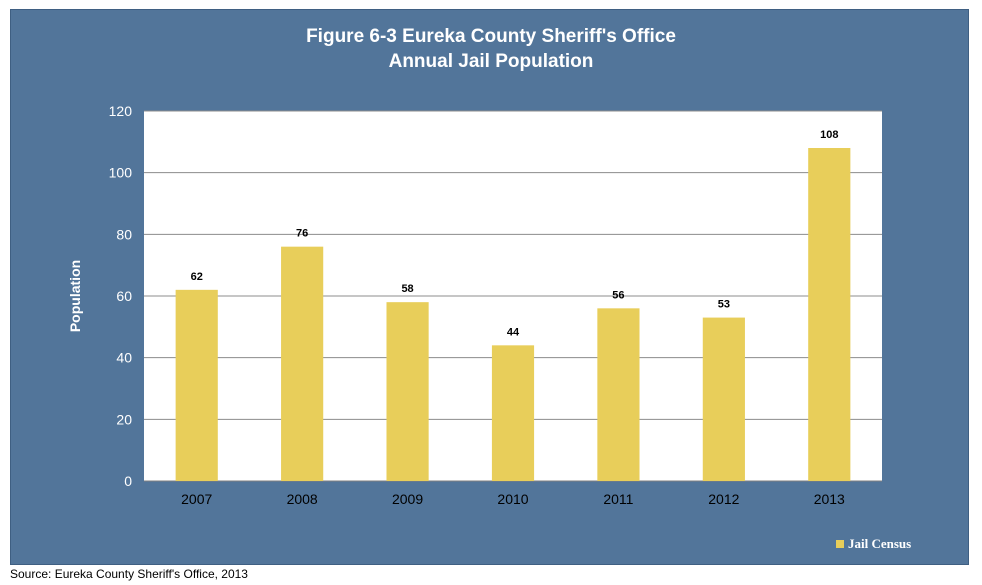 Image resolution: width=982 pixels, height=585 pixels. What do you see at coordinates (302, 363) in the screenshot?
I see `bar-2008` at bounding box center [302, 363].